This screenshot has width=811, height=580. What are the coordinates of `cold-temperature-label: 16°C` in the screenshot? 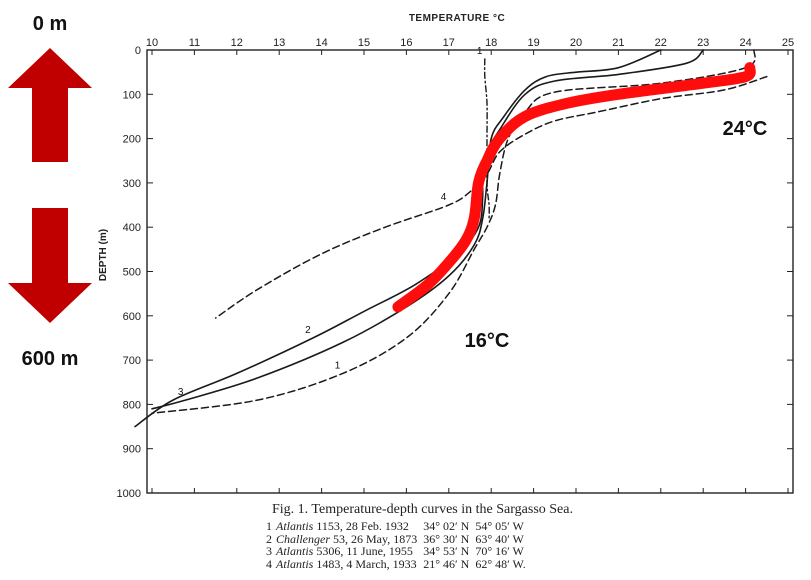 It's located at (487, 341).